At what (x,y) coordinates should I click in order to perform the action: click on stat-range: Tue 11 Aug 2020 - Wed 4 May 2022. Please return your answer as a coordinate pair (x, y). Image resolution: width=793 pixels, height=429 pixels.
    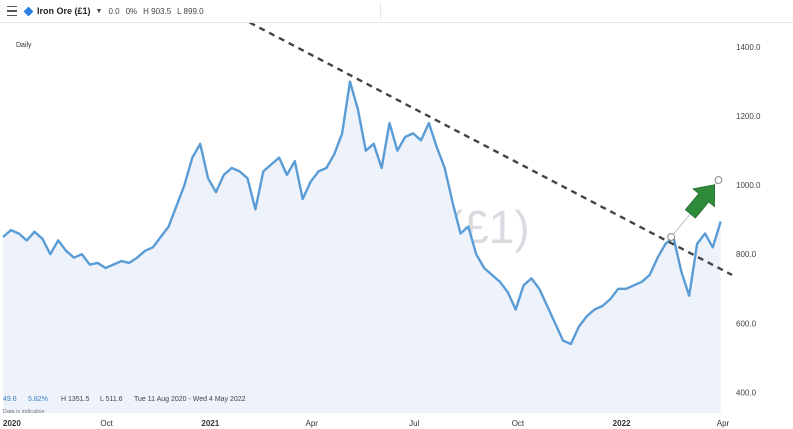
    Looking at the image, I should click on (190, 399).